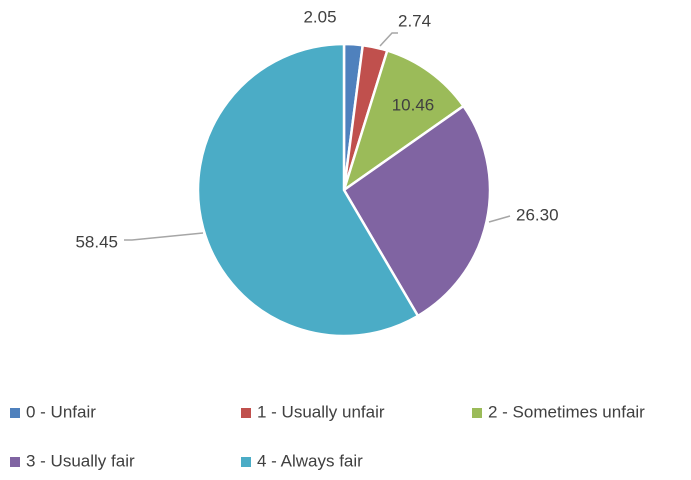 This screenshot has width=691, height=480. Describe the element at coordinates (413, 104) in the screenshot. I see `data-label: 10.46` at that location.